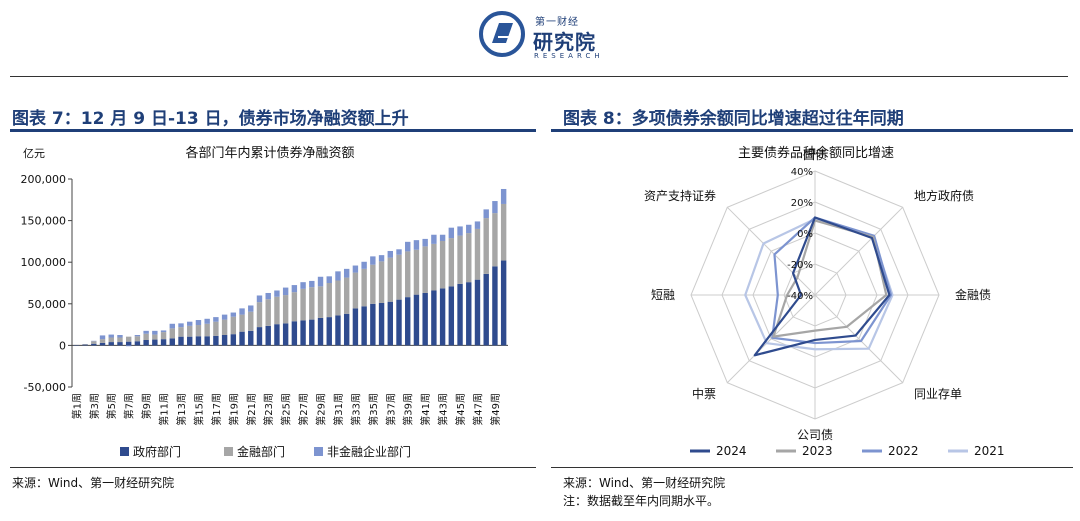  Describe the element at coordinates (817, 451) in the screenshot. I see `legend-label: 2023` at that location.